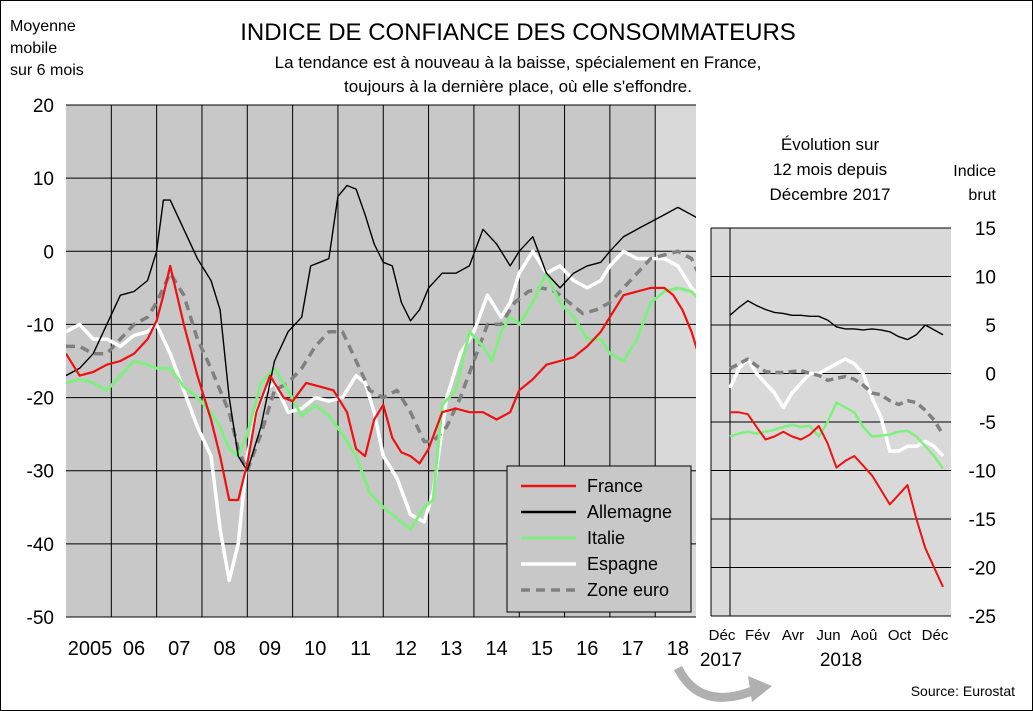 This screenshot has height=711, width=1033. What do you see at coordinates (406, 649) in the screenshot?
I see `main-xtick-label: 12` at bounding box center [406, 649].